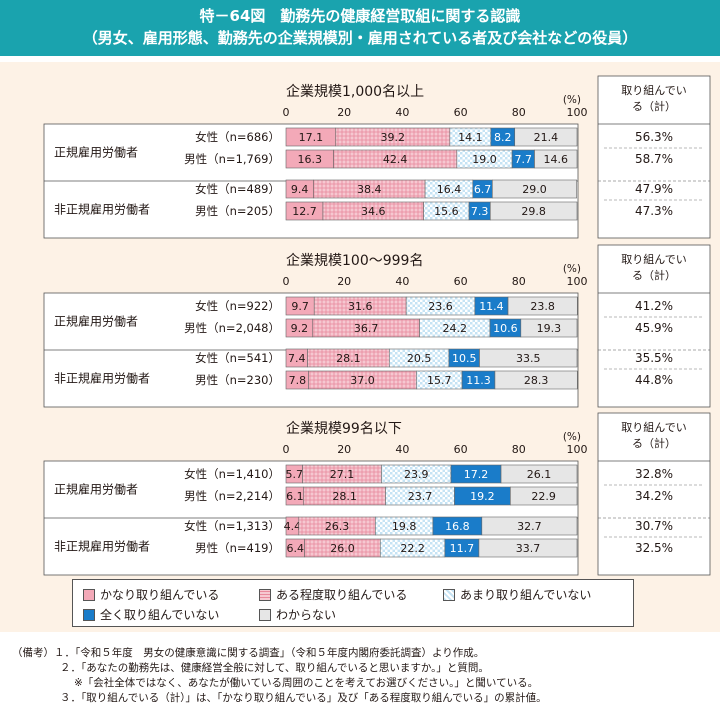  I want to click on panel-3-label-1-seg-2: 27.1, so click(342, 474).